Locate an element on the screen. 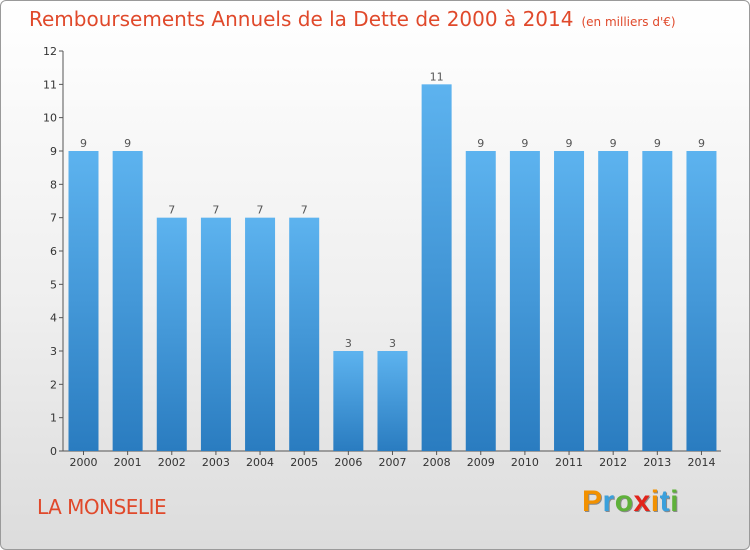 Image resolution: width=750 pixels, height=550 pixels. x-tick-label: 2005 is located at coordinates (304, 462).